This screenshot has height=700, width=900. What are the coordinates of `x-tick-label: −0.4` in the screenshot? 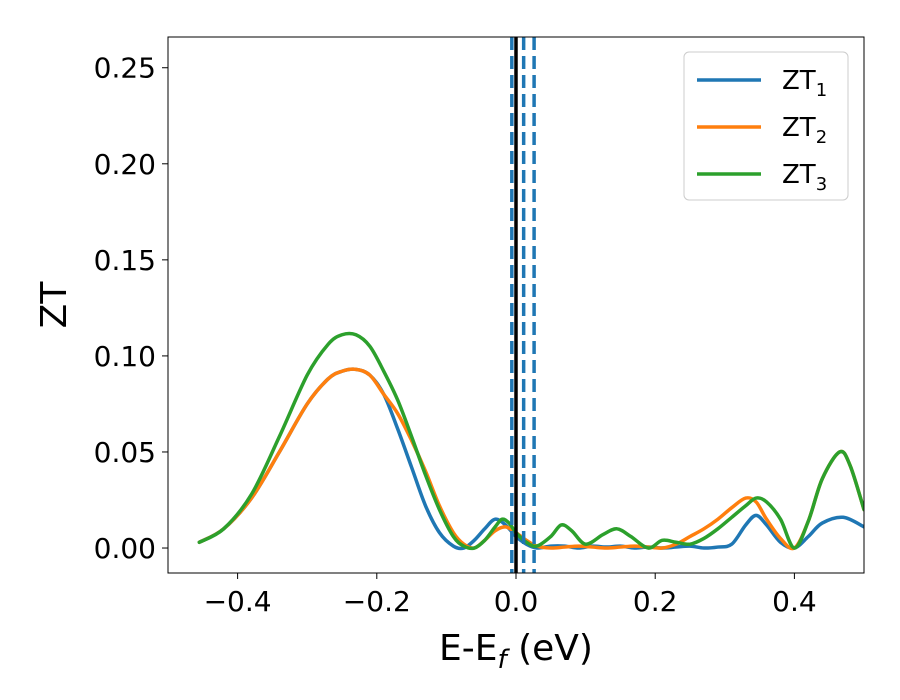 It's located at (238, 601).